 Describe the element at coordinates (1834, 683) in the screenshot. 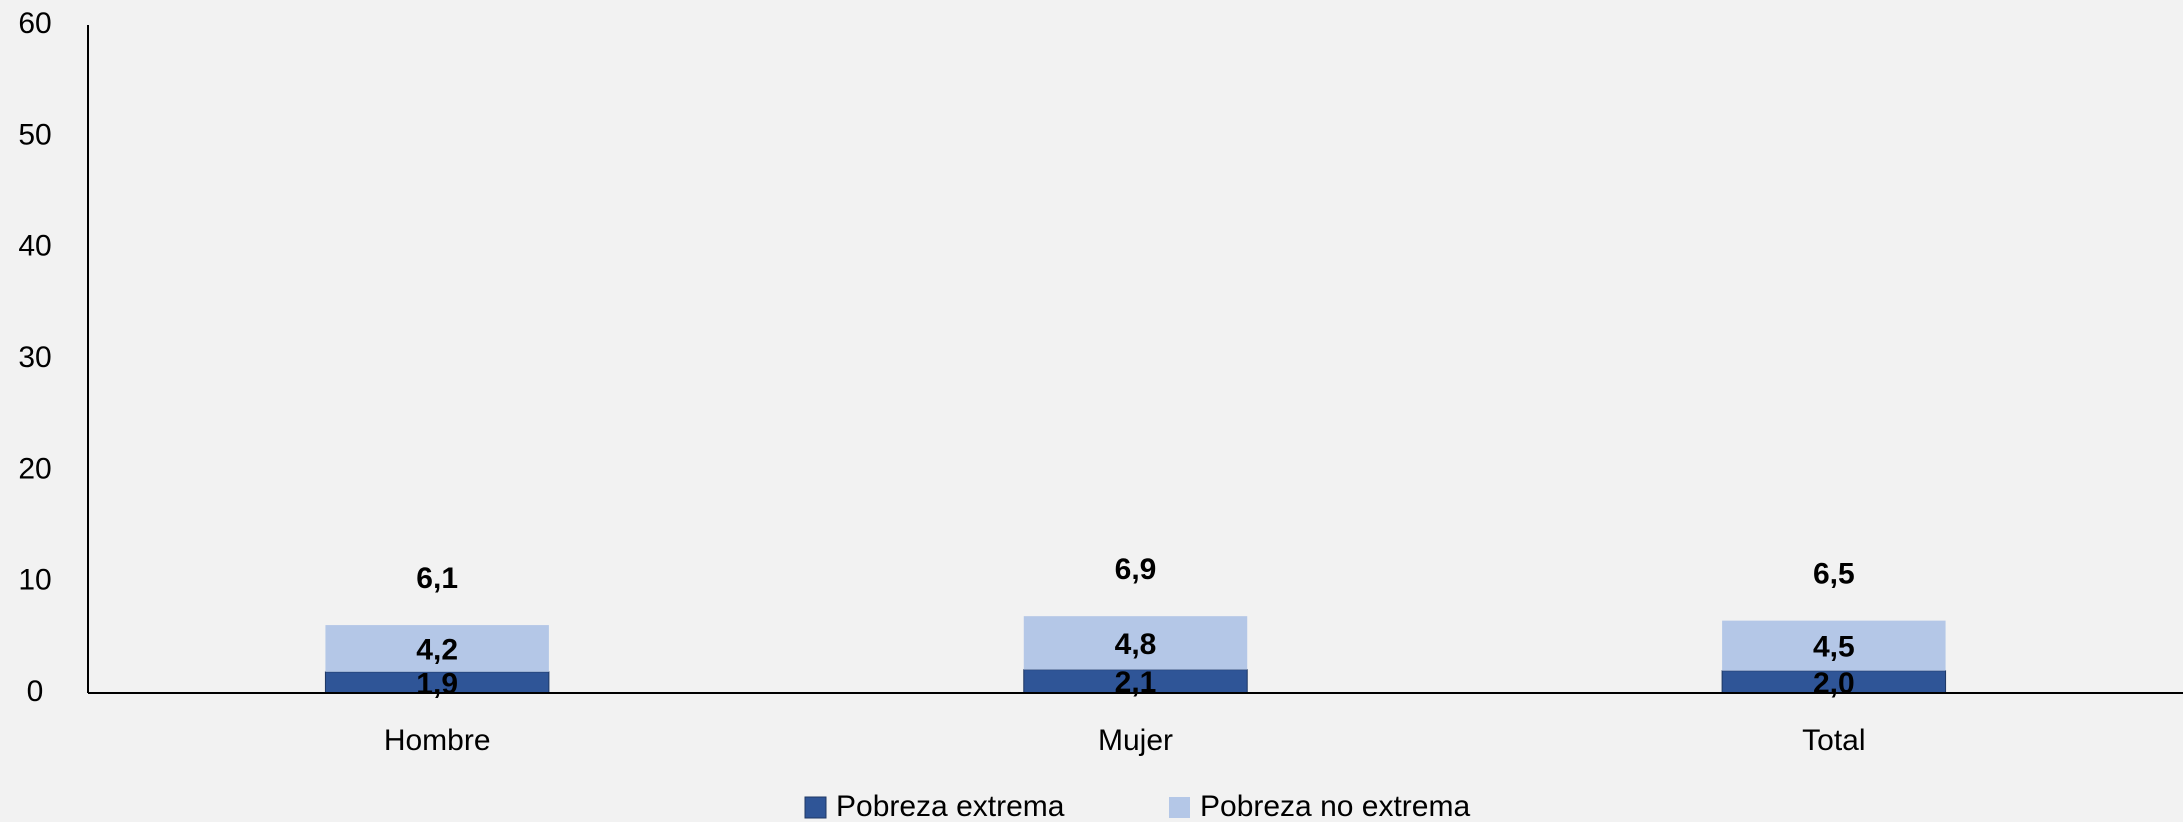

I see `value-label: 2,0` at that location.